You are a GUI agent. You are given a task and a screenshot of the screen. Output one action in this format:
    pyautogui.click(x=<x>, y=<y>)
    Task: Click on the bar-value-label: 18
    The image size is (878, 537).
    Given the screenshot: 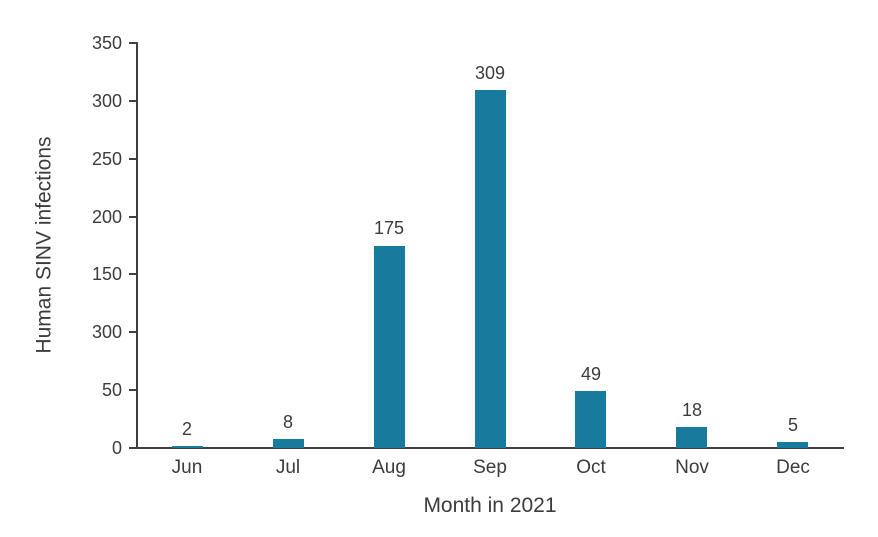 What is the action you would take?
    pyautogui.click(x=692, y=410)
    